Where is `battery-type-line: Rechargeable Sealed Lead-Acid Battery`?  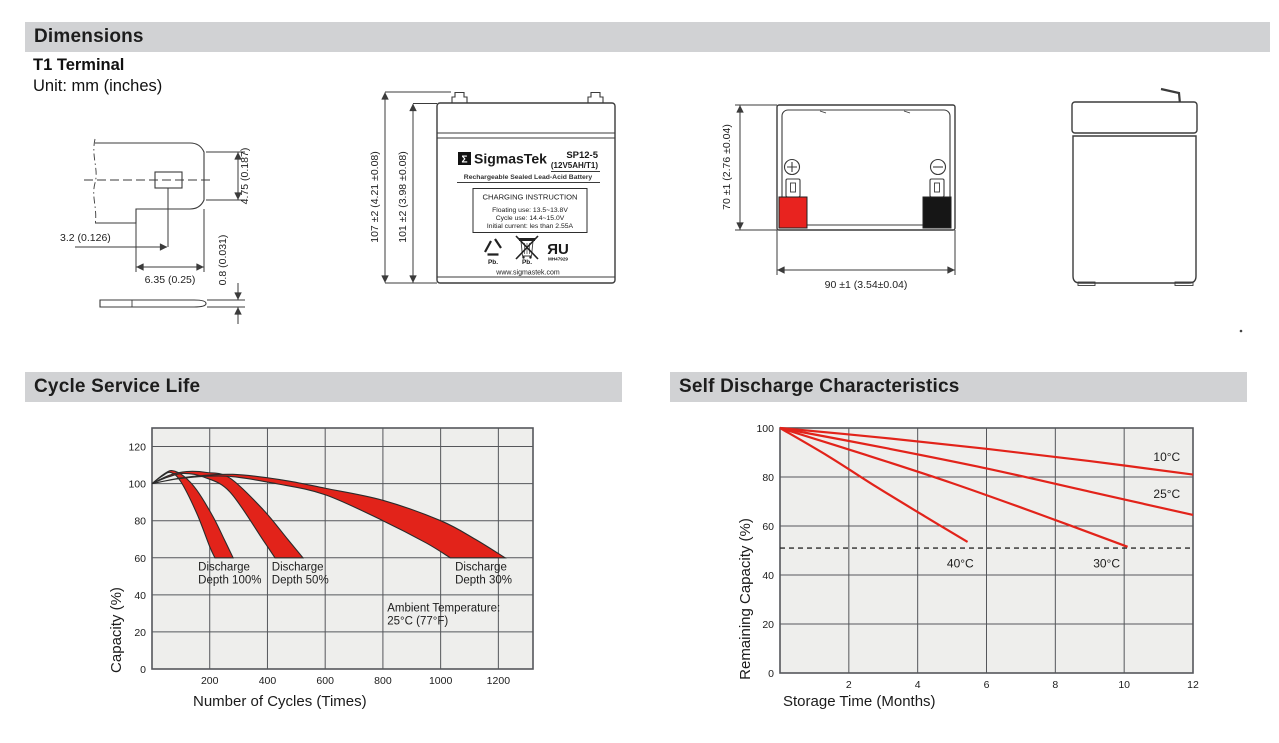
battery-type-line: Rechargeable Sealed Lead-Acid Battery is located at coordinates (528, 177).